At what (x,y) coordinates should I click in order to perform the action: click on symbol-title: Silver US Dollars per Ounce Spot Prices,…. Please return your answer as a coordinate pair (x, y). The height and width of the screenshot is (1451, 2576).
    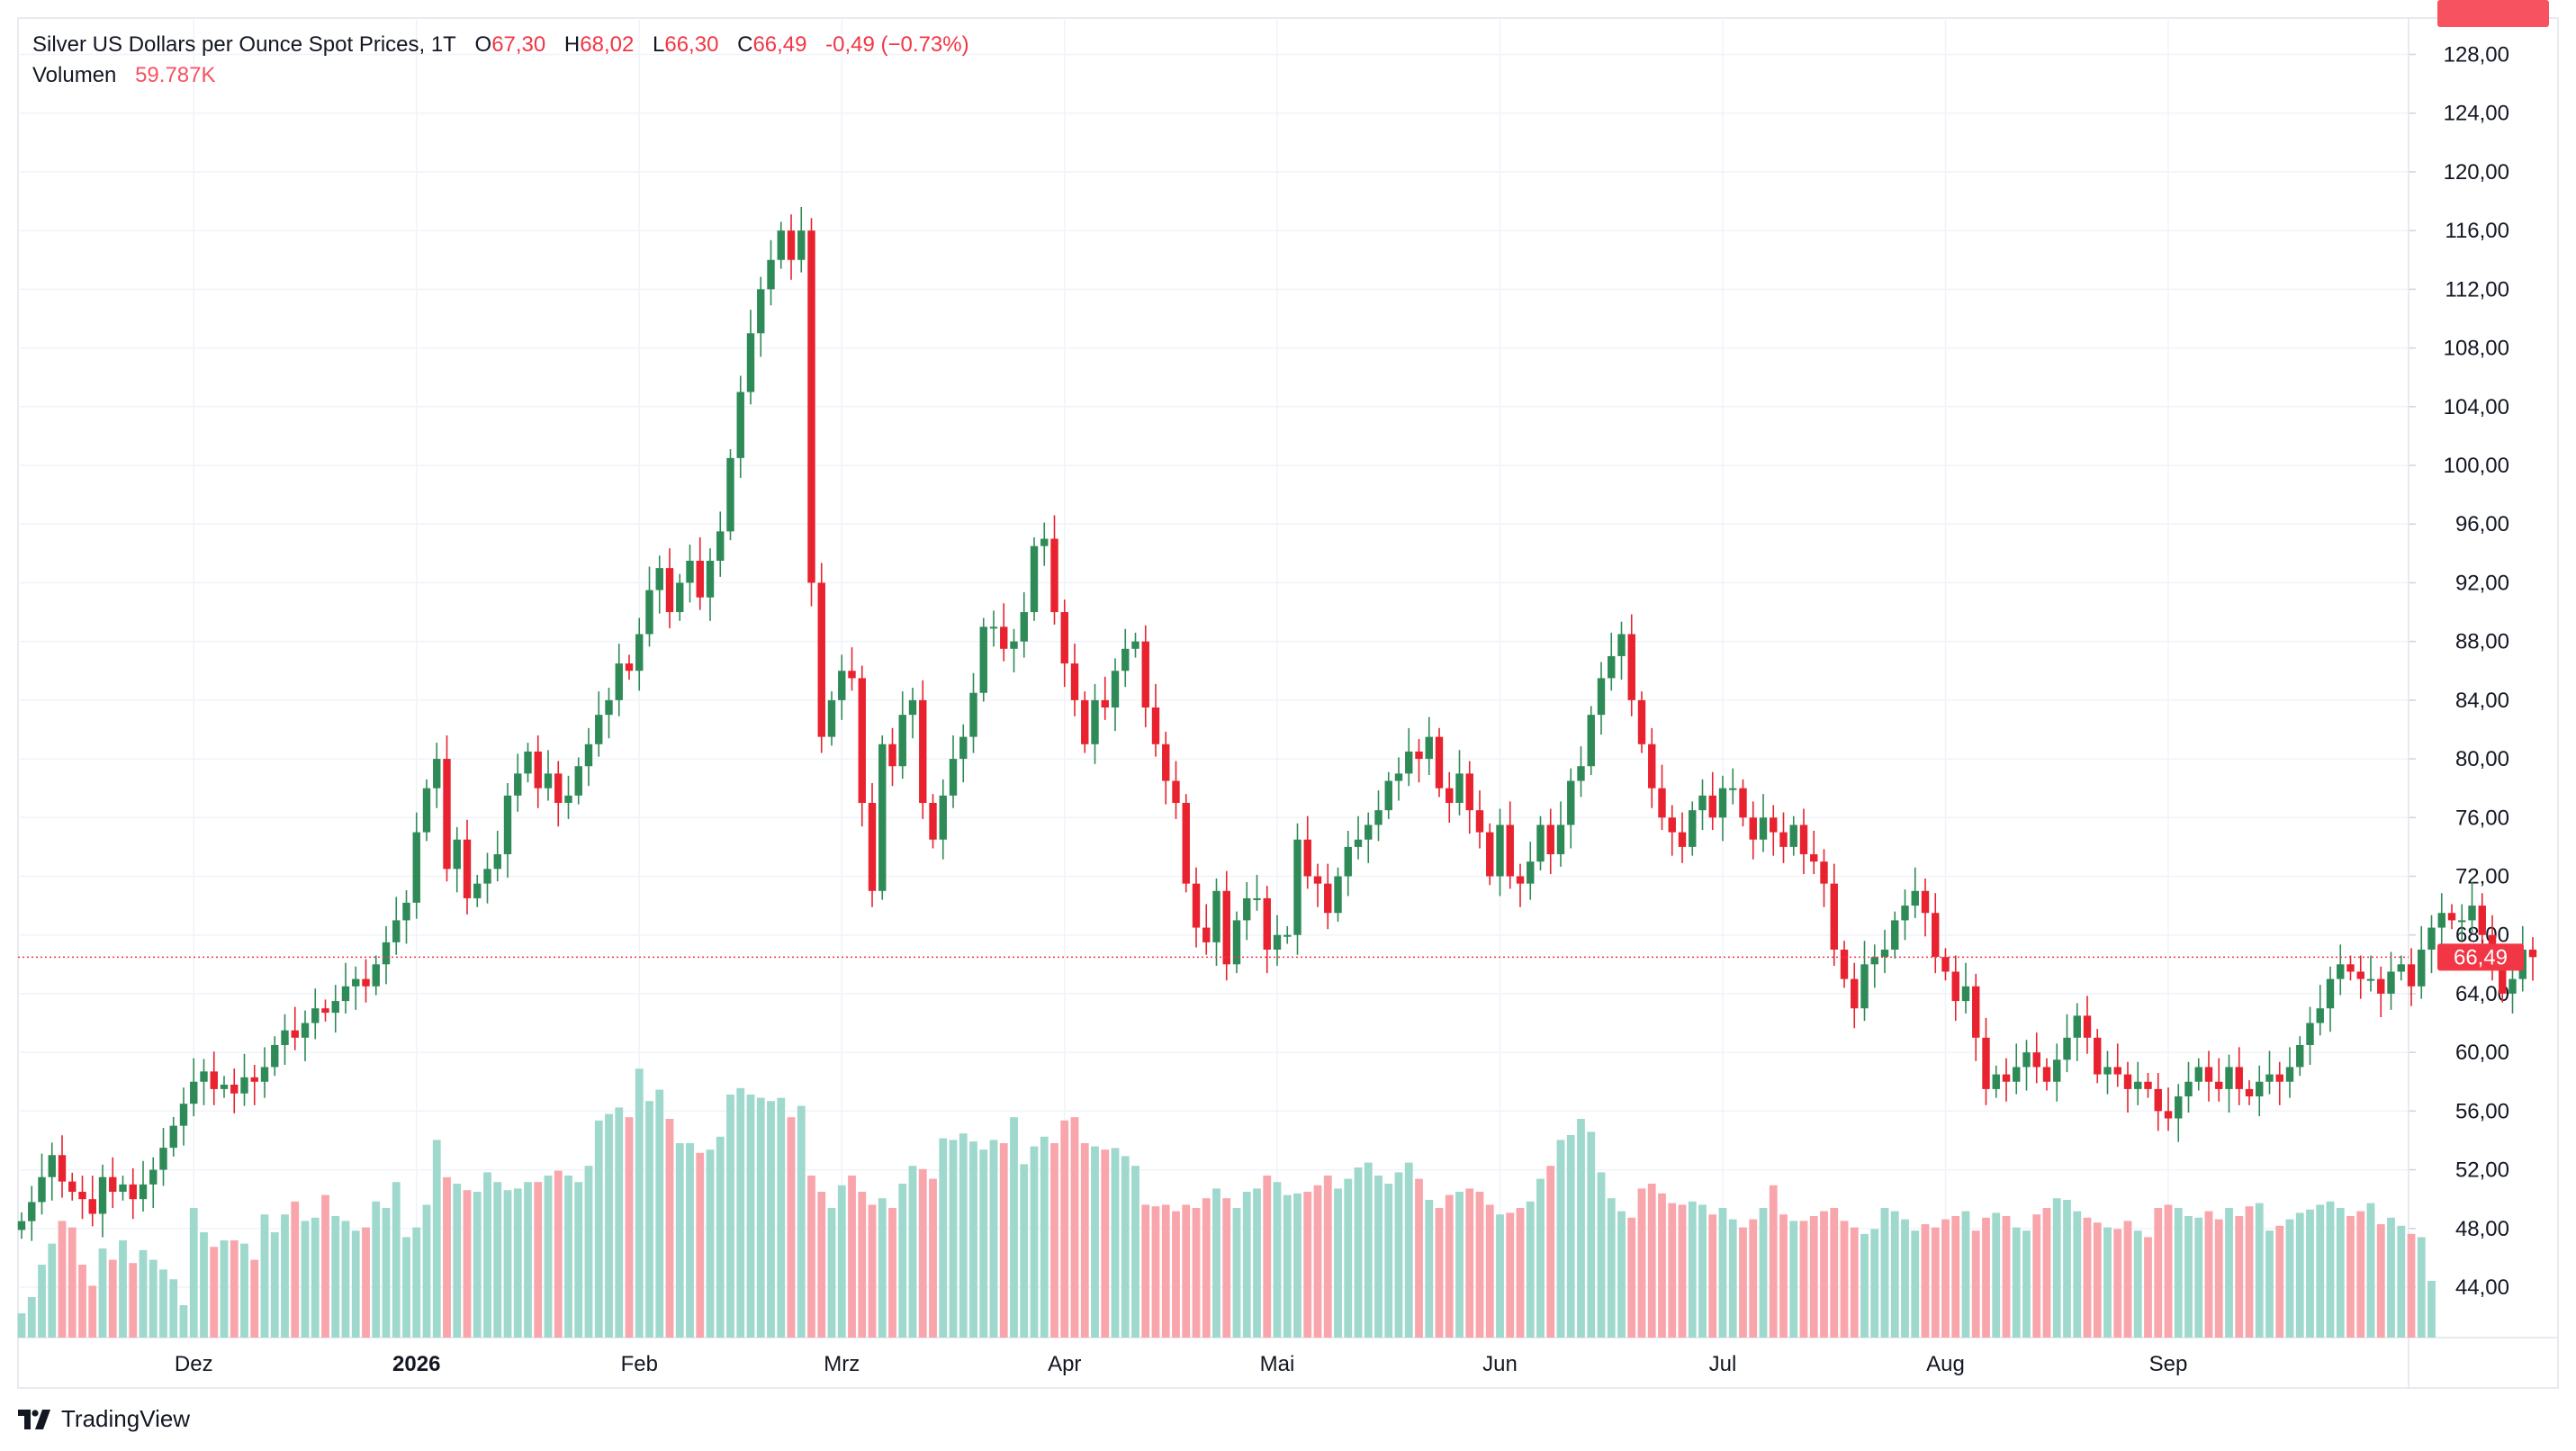
    Looking at the image, I should click on (244, 45).